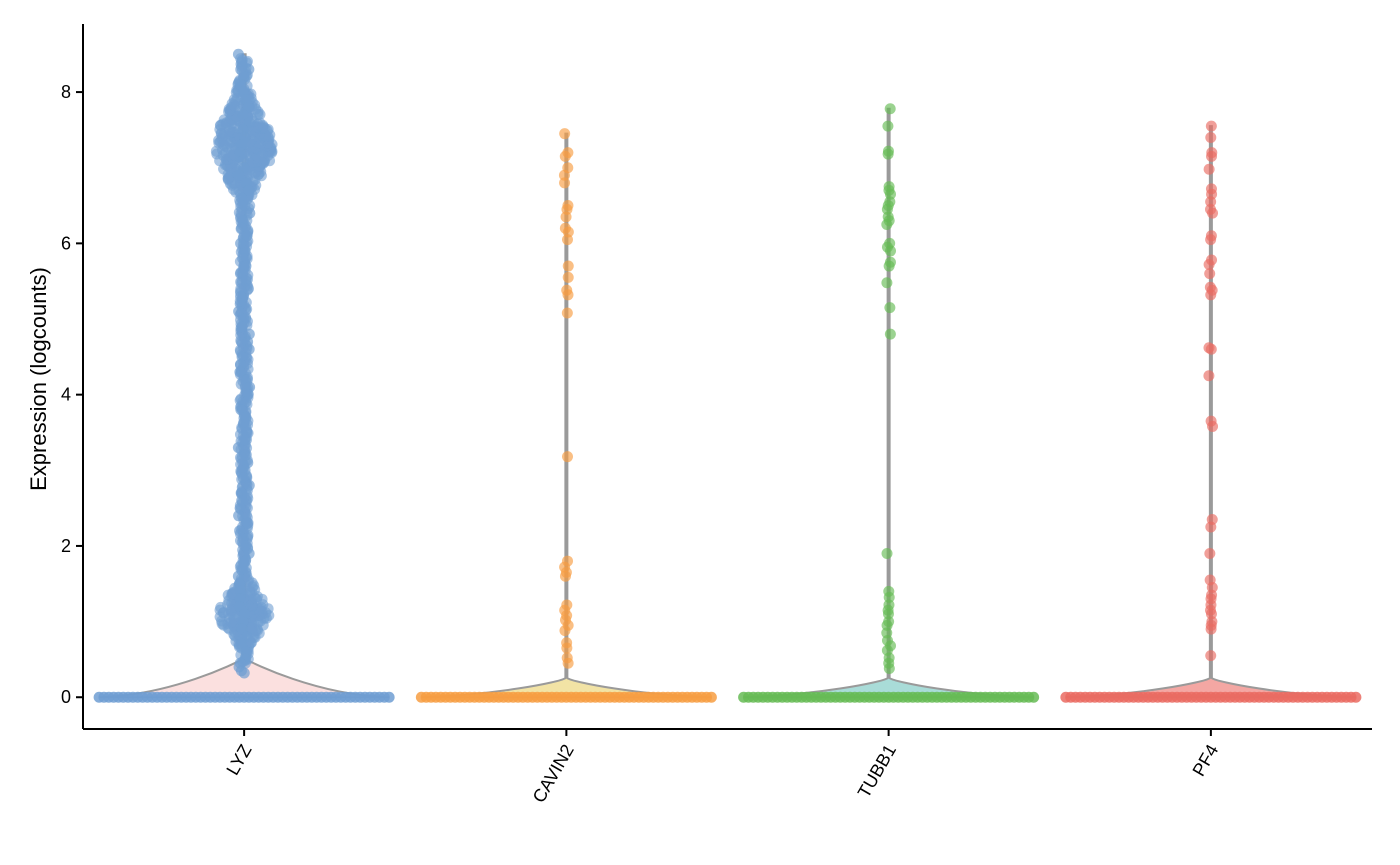  I want to click on x-tick-label-cavin2: CAVIN2, so click(553, 773).